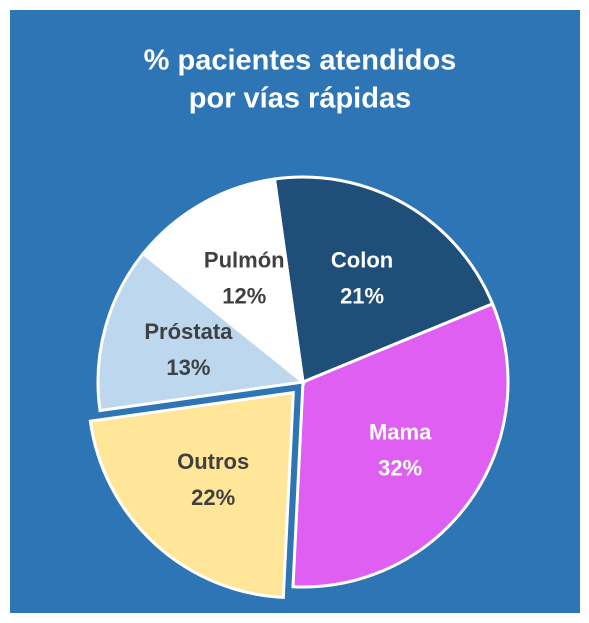 The image size is (589, 623). I want to click on value-label: 13%, so click(188, 367).